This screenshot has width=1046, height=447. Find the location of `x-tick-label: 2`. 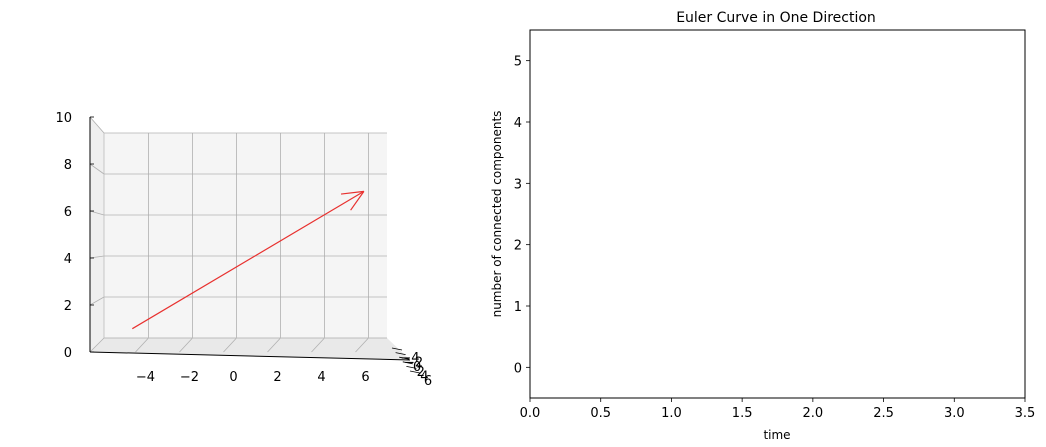

x-tick-label: 2 is located at coordinates (277, 377).